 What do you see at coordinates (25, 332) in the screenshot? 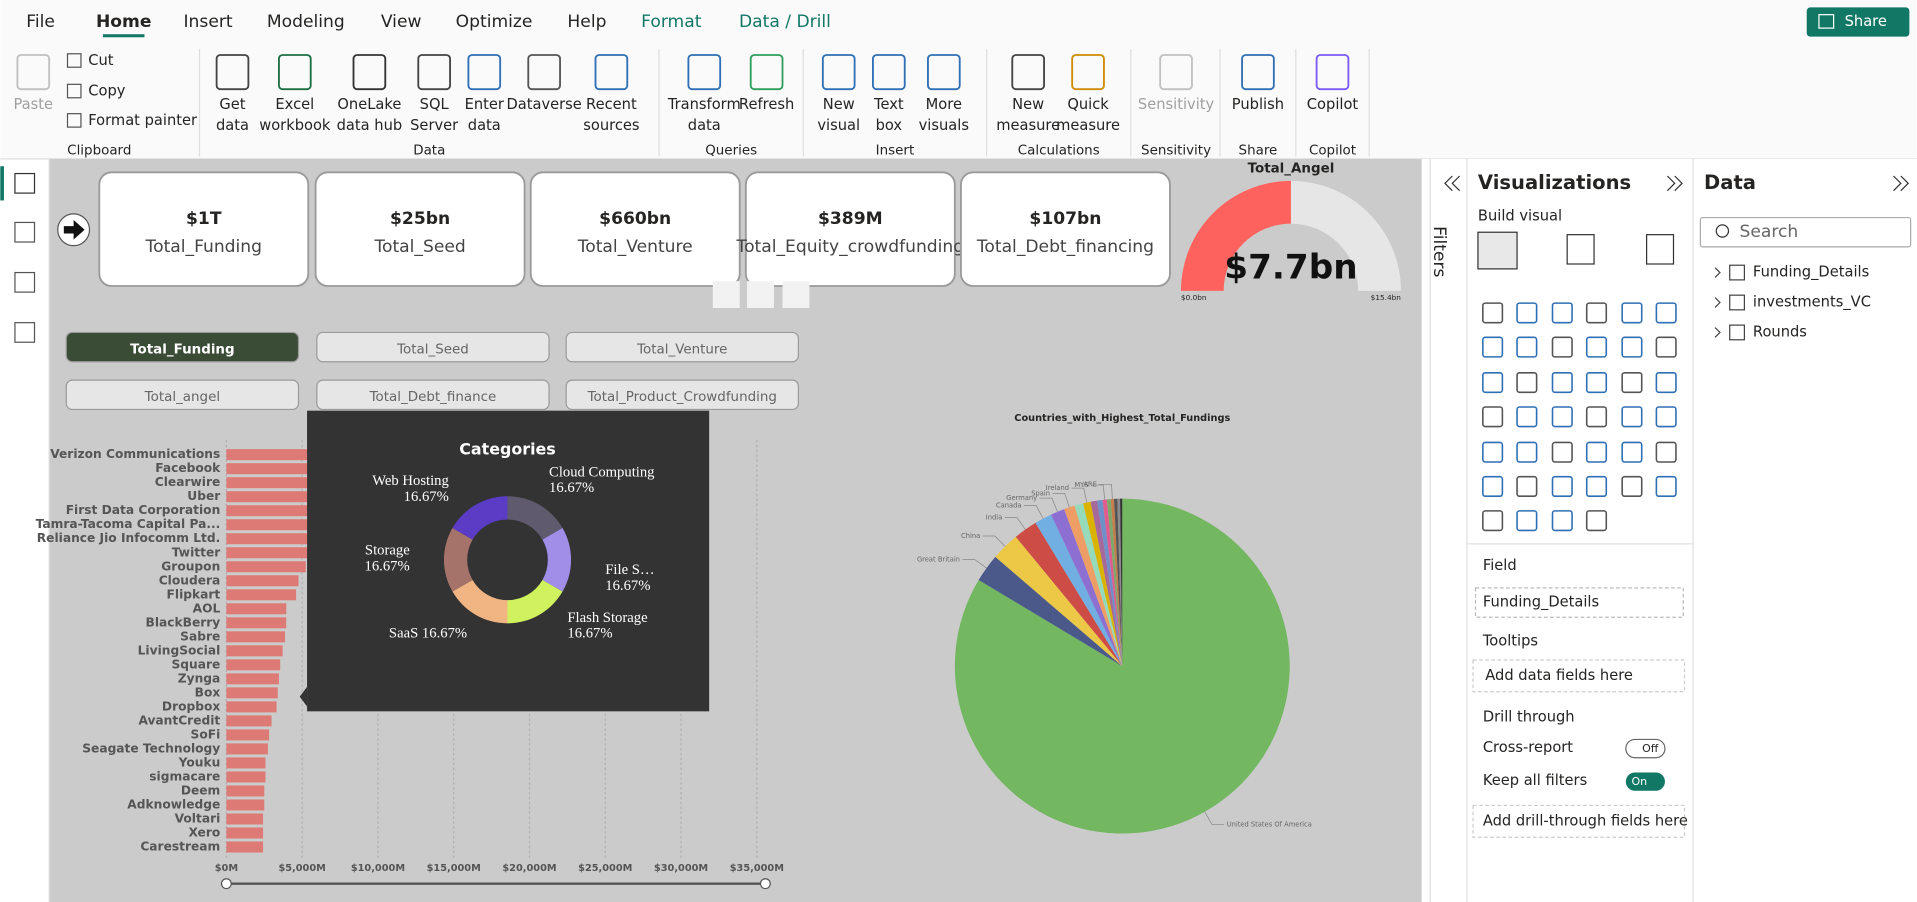
I see `dax-view-icon` at bounding box center [25, 332].